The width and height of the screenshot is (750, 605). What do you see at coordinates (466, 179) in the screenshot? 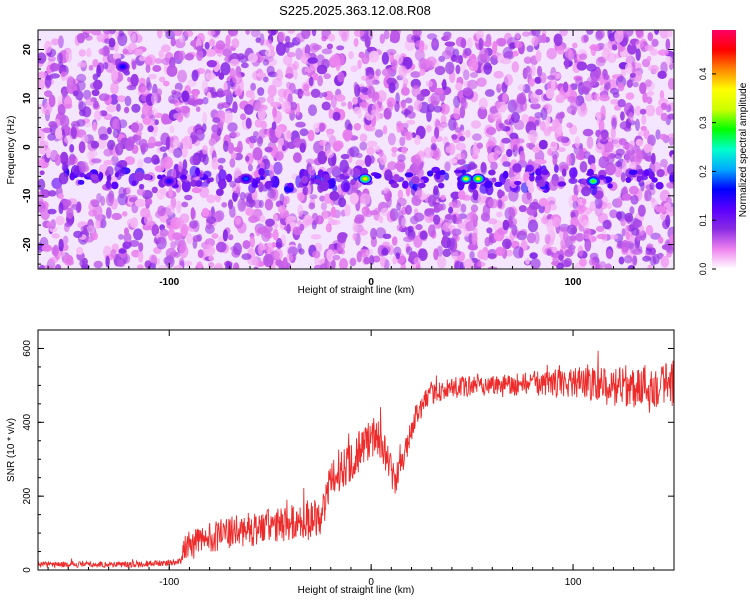
I see `heatmap-hotspot` at bounding box center [466, 179].